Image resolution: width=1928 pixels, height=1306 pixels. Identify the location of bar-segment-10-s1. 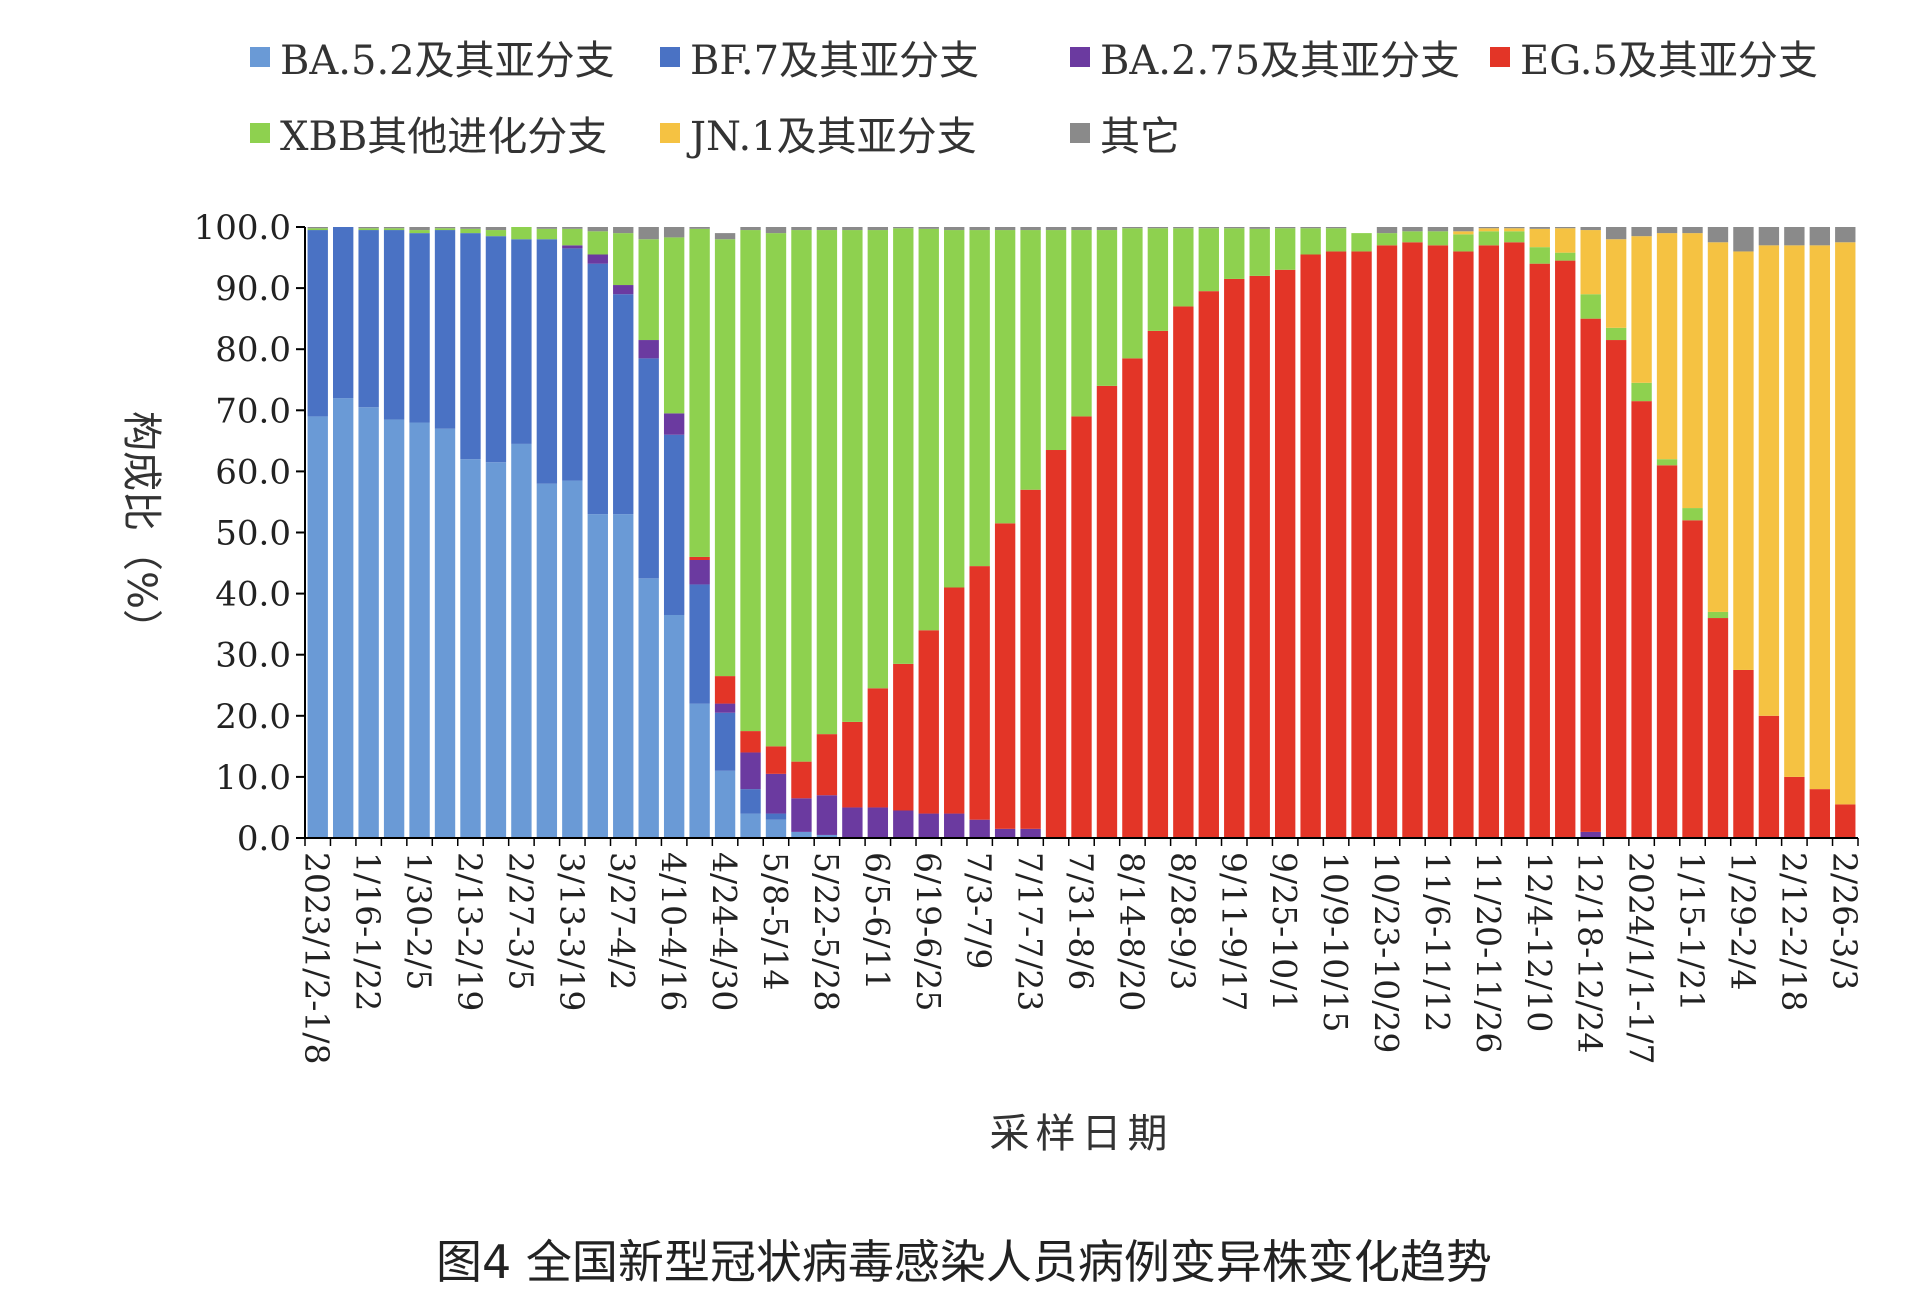
(572, 364).